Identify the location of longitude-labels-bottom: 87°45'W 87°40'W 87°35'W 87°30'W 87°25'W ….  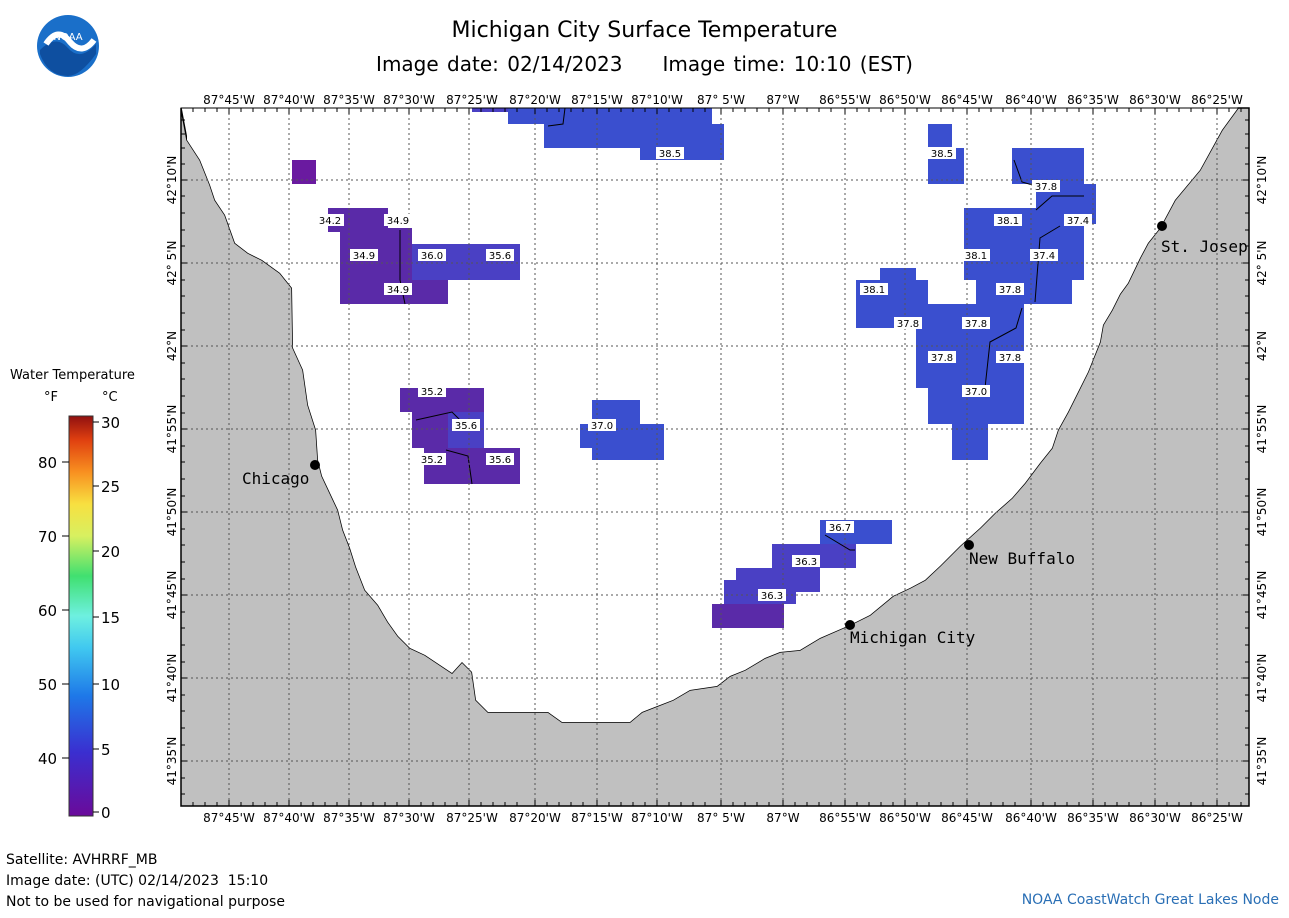
(723, 818).